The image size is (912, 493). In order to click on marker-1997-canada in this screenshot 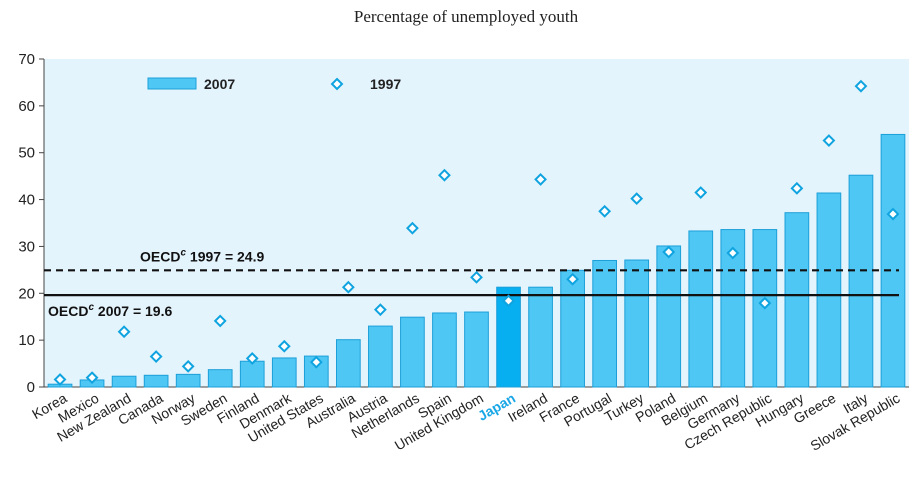, I will do `click(156, 356)`.